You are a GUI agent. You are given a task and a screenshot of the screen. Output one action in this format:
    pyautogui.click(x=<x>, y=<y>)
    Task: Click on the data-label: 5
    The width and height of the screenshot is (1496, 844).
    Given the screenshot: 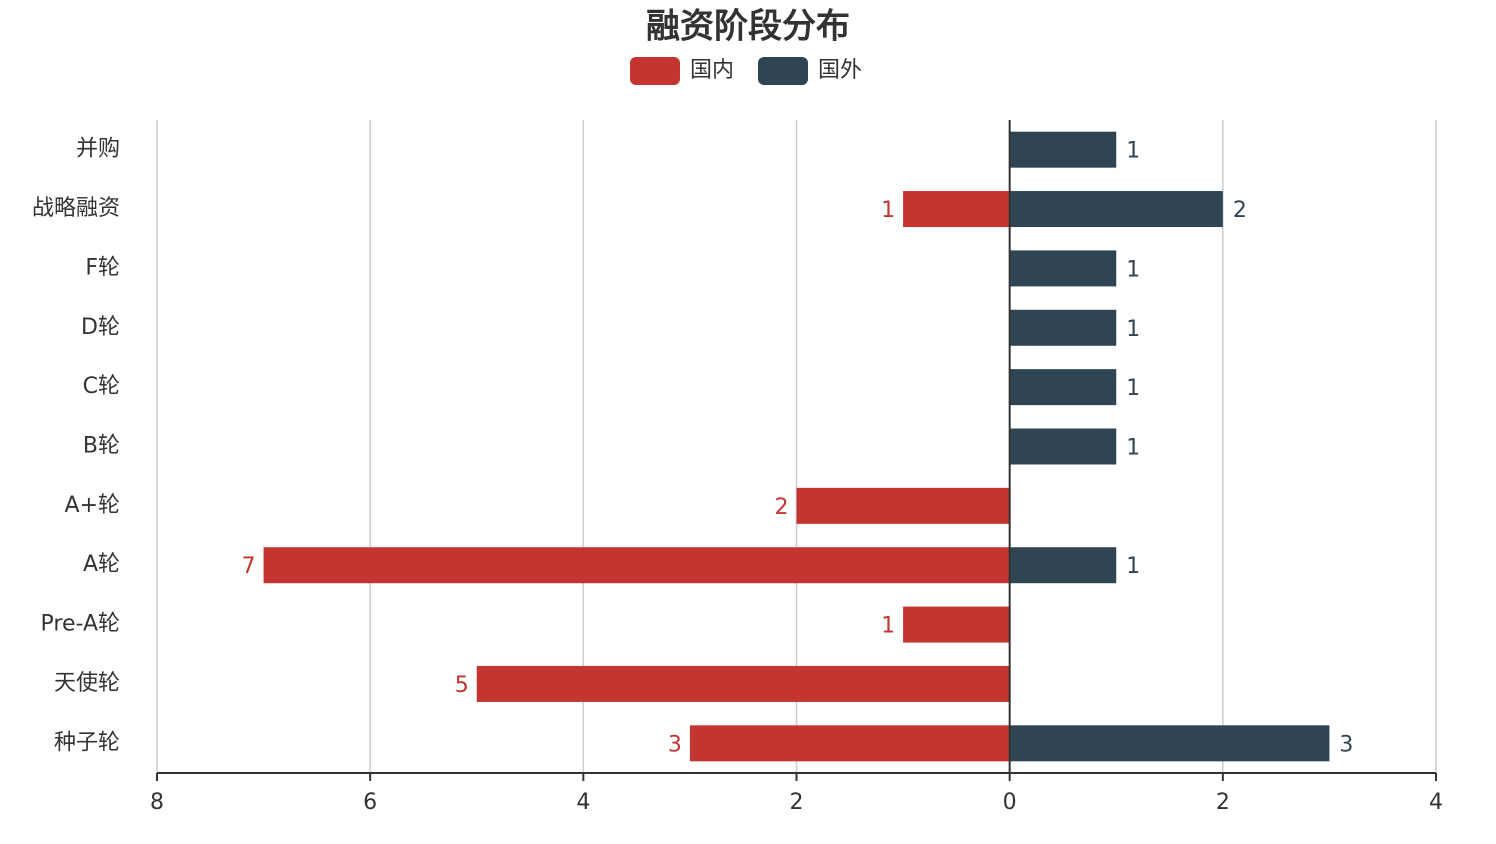 What is the action you would take?
    pyautogui.click(x=462, y=685)
    